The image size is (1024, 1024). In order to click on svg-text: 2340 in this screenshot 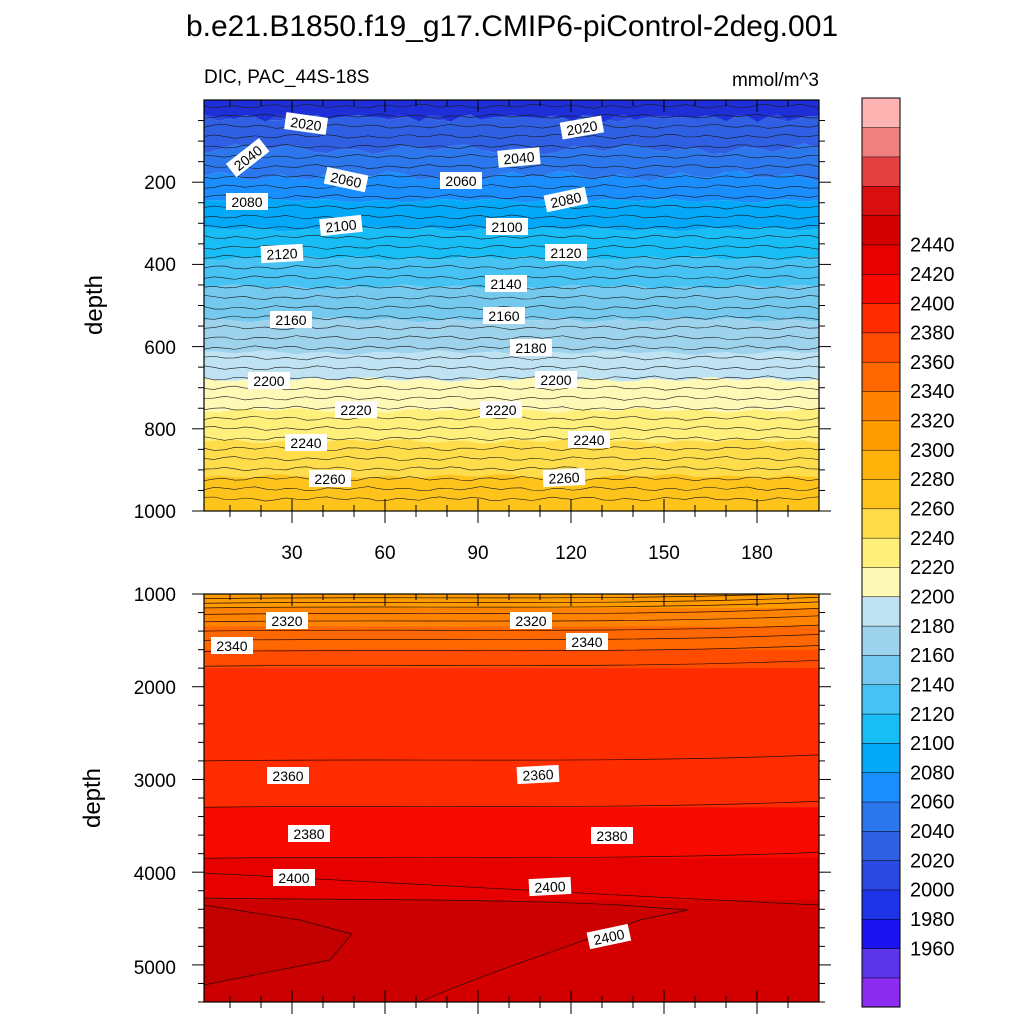, I will do `click(586, 642)`.